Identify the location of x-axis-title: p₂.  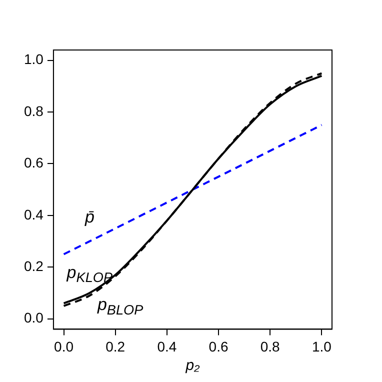
(192, 365).